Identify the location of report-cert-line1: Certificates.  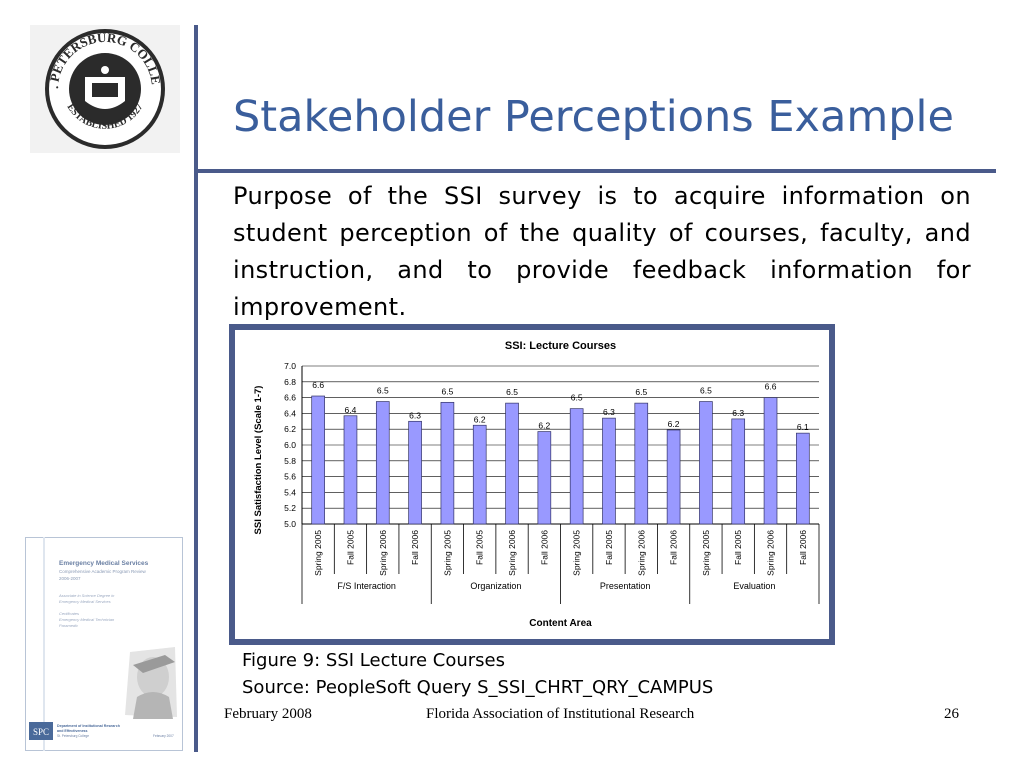
(69, 613).